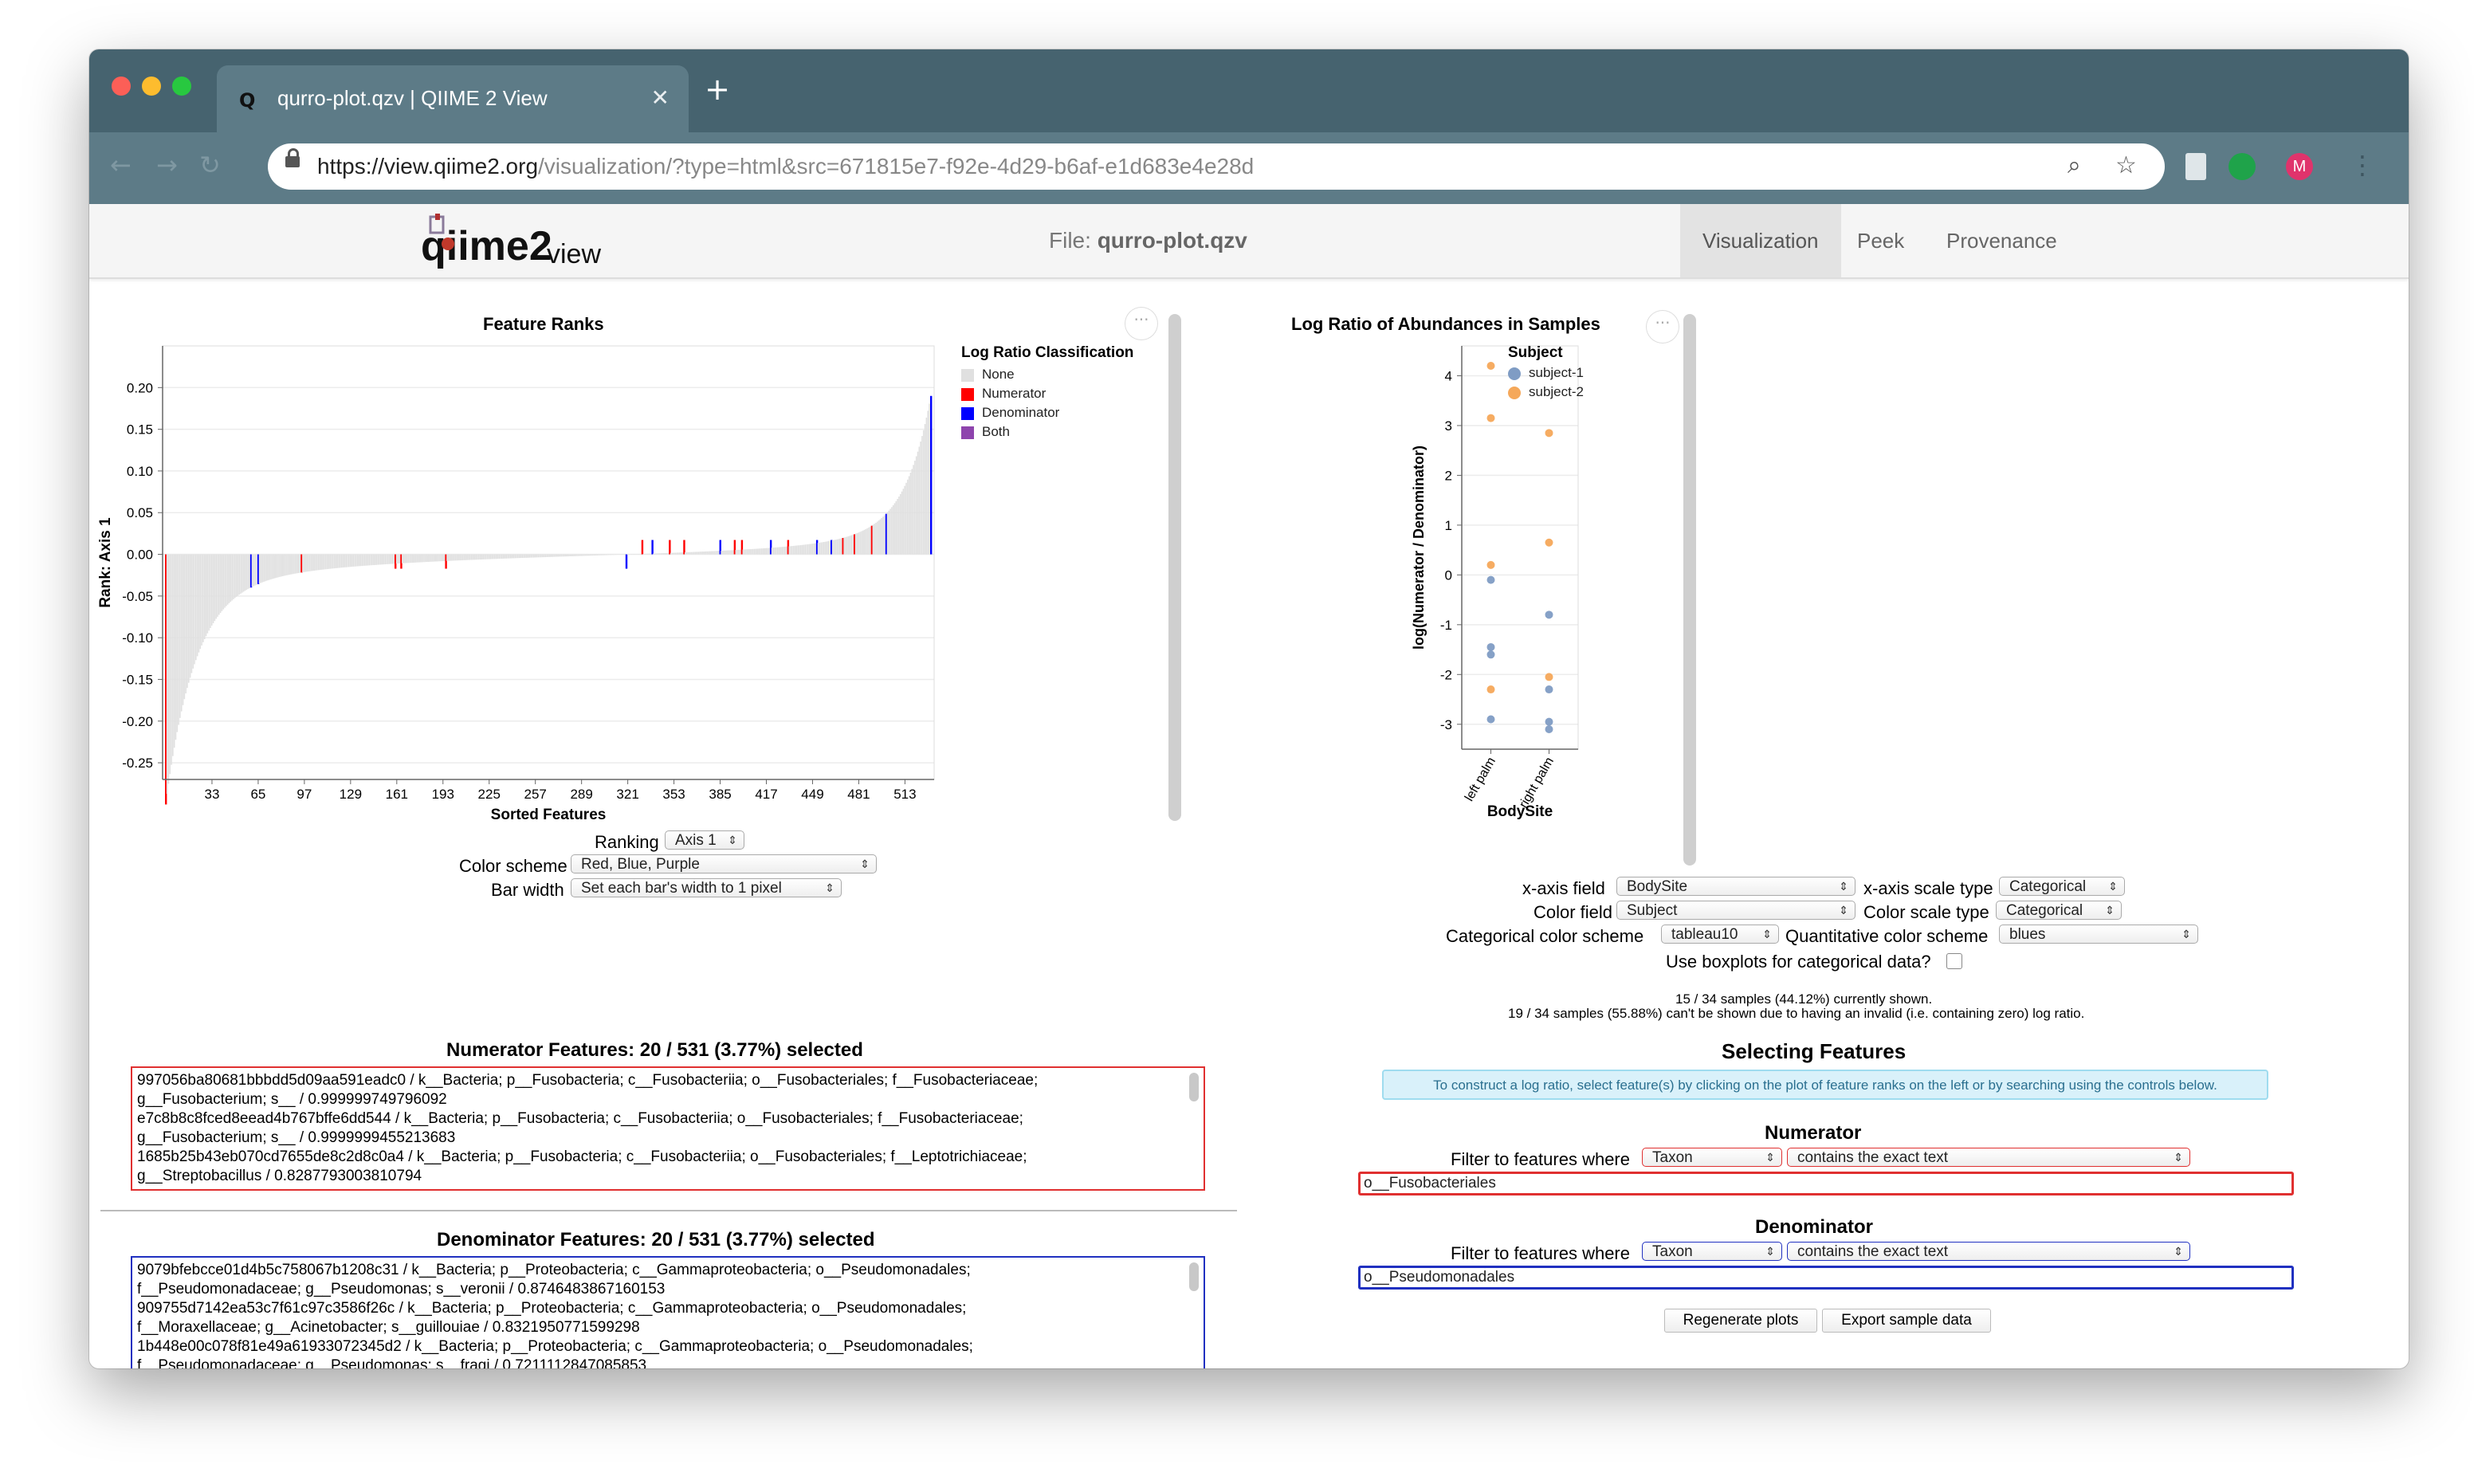  I want to click on denominator-operator-select: contains the exact text ⇕, so click(1989, 1251).